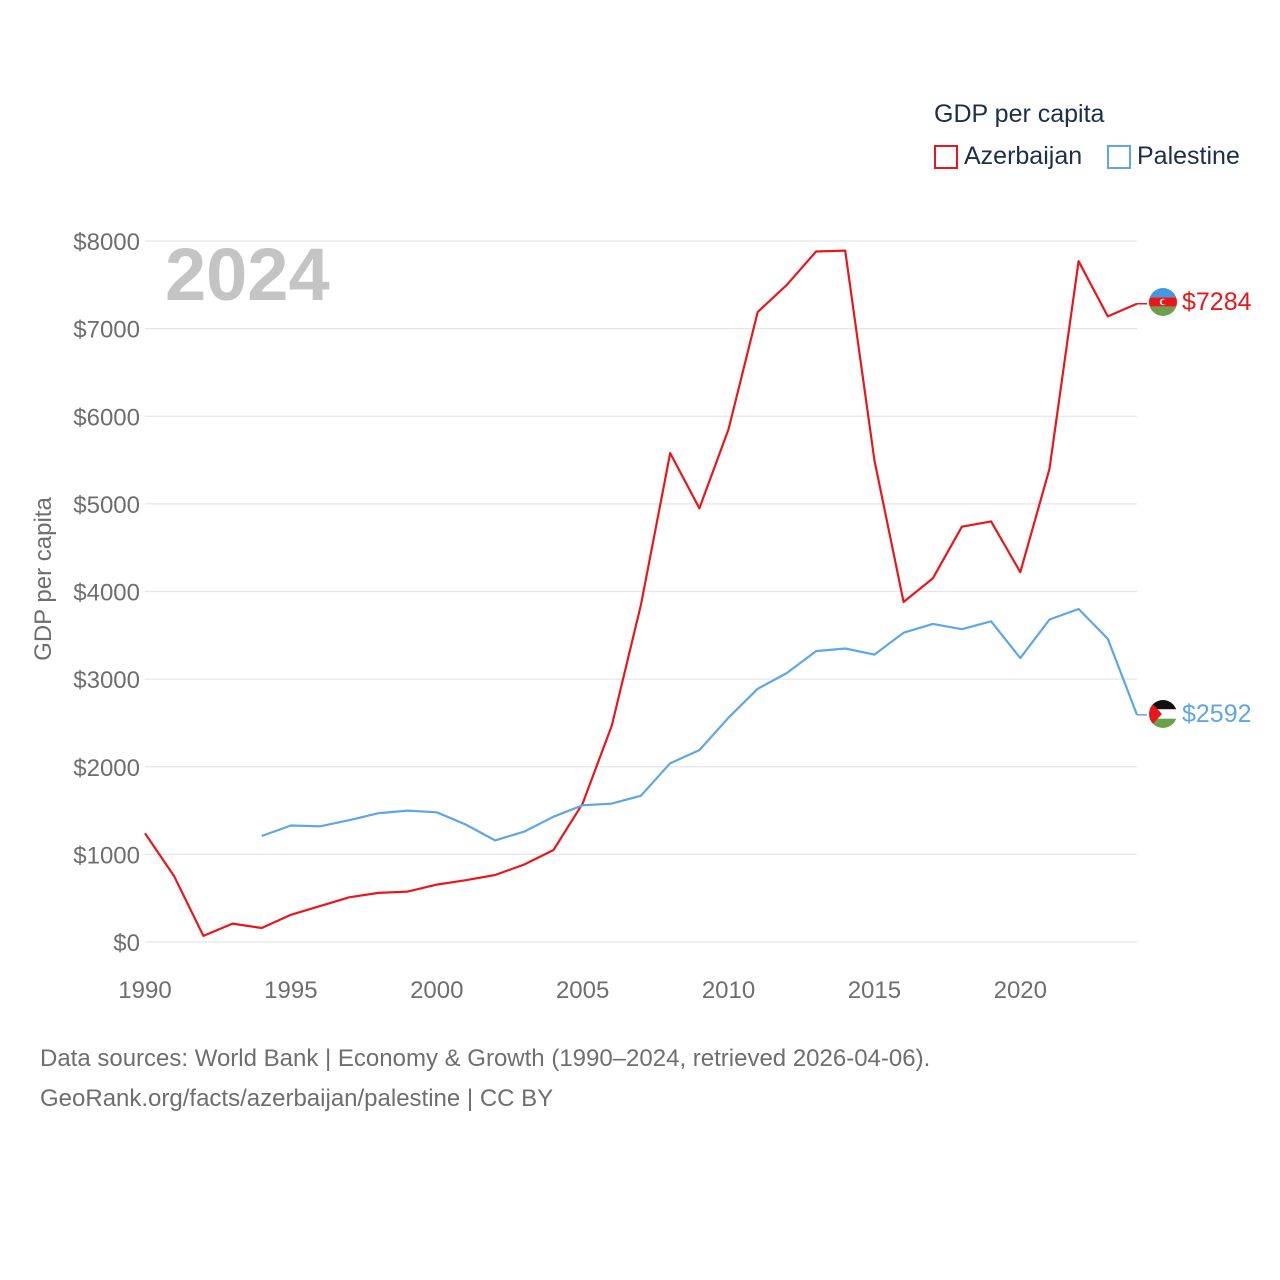 The image size is (1280, 1280). What do you see at coordinates (1023, 156) in the screenshot?
I see `legend-label-azerbaijan: Azerbaijan` at bounding box center [1023, 156].